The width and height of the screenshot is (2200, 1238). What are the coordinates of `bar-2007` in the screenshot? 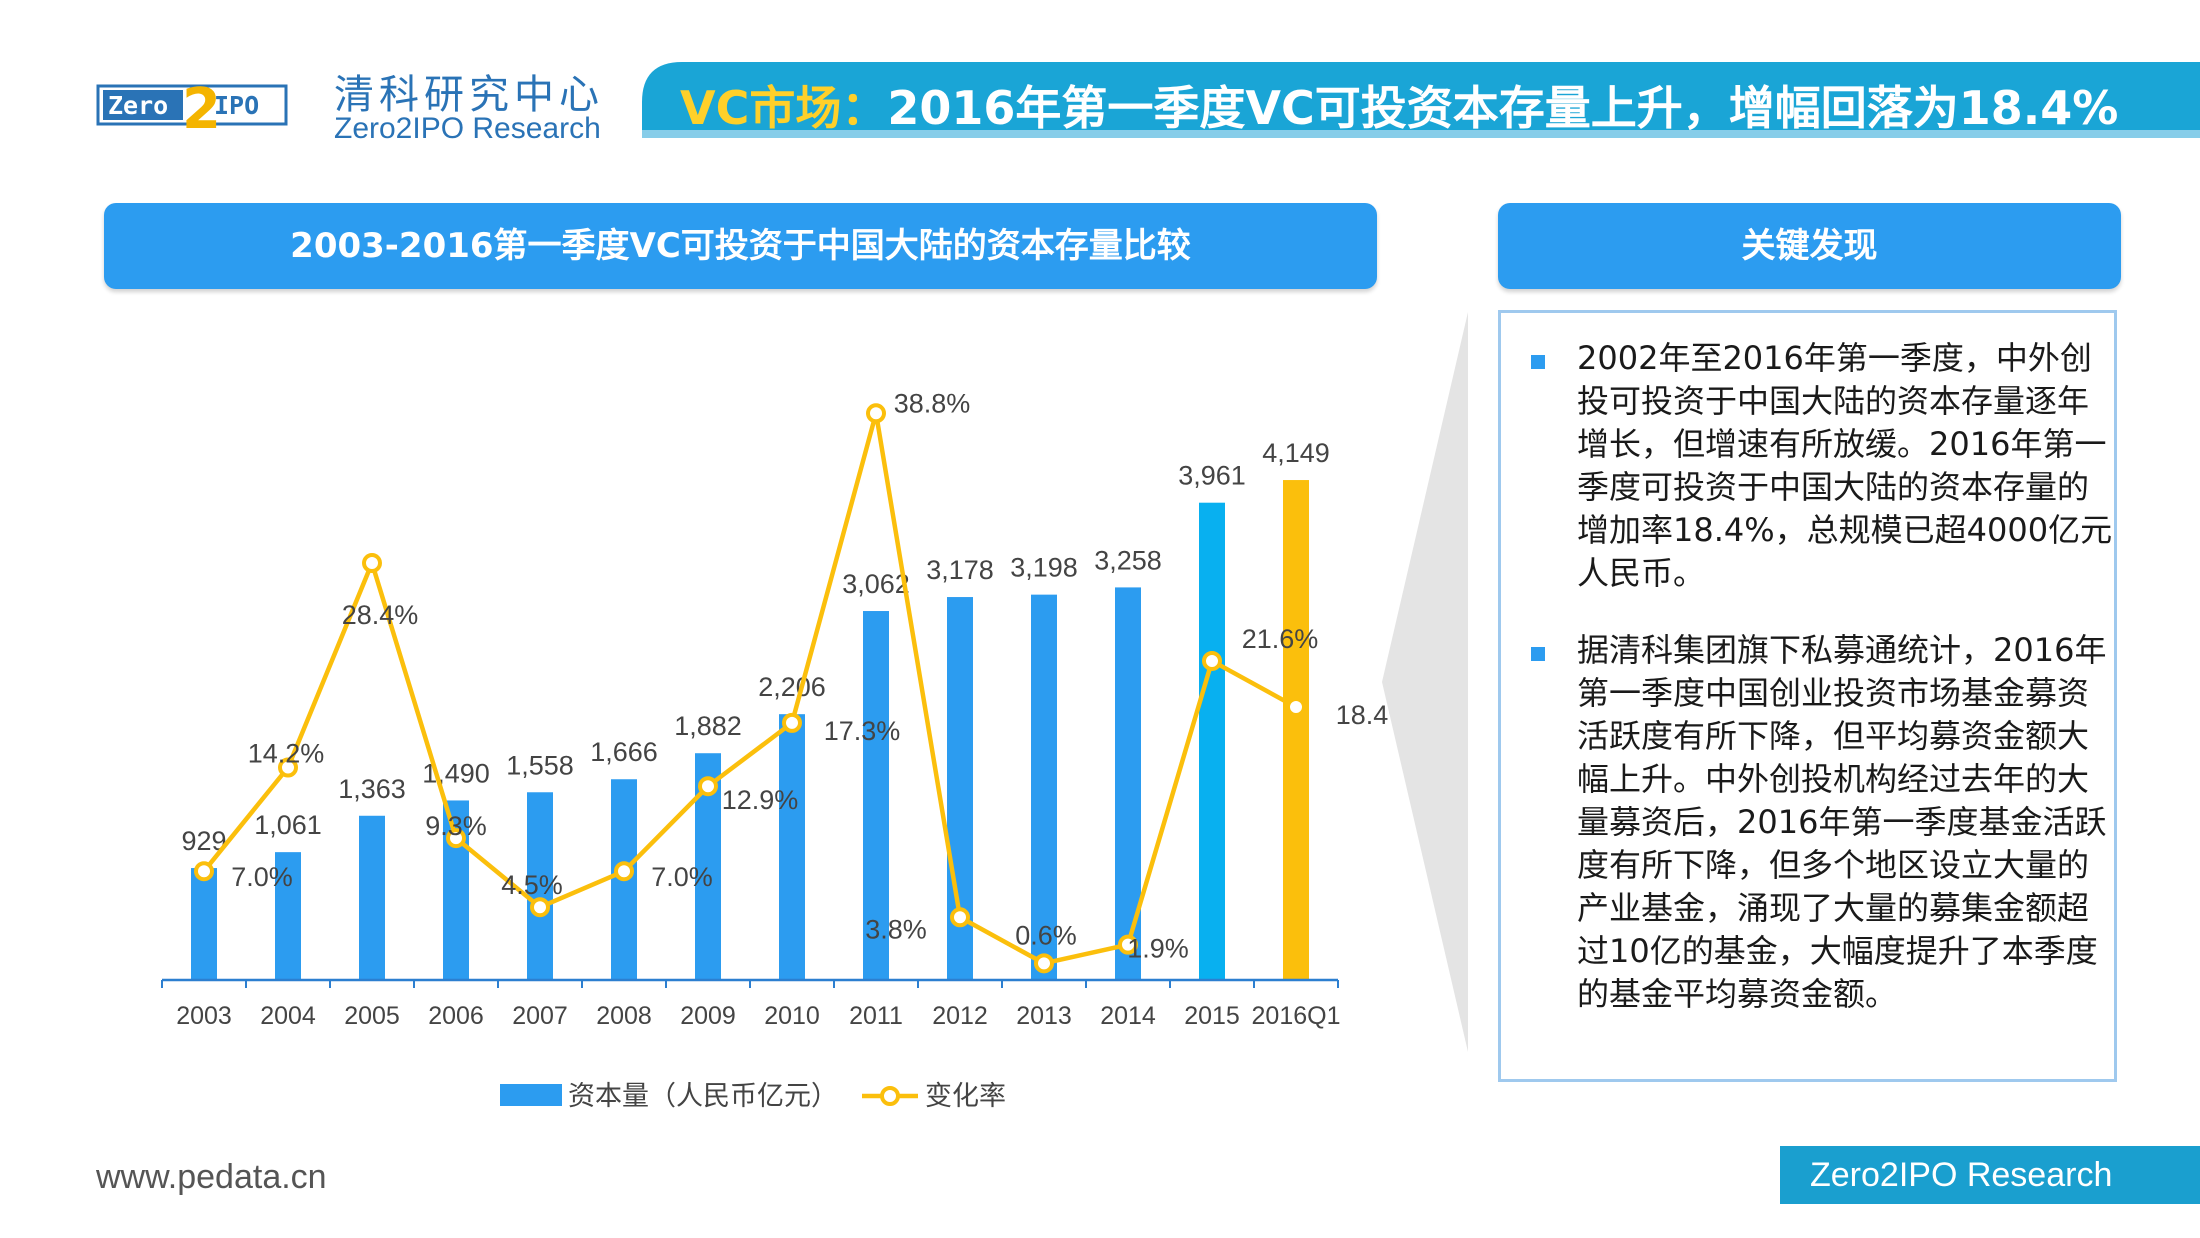 It's located at (540, 886).